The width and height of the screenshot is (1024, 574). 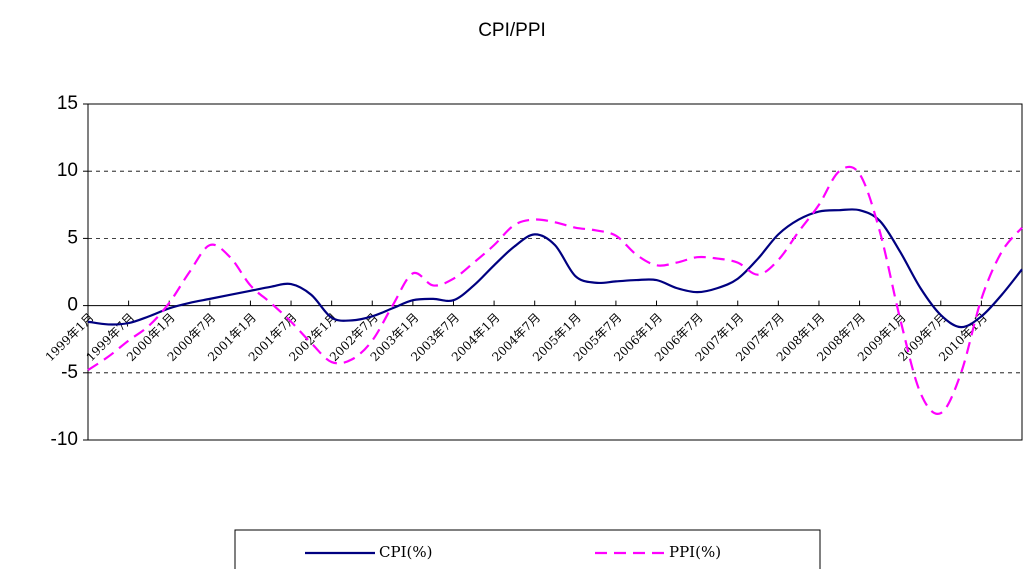 What do you see at coordinates (67, 170) in the screenshot?
I see `y-tick-label: 10` at bounding box center [67, 170].